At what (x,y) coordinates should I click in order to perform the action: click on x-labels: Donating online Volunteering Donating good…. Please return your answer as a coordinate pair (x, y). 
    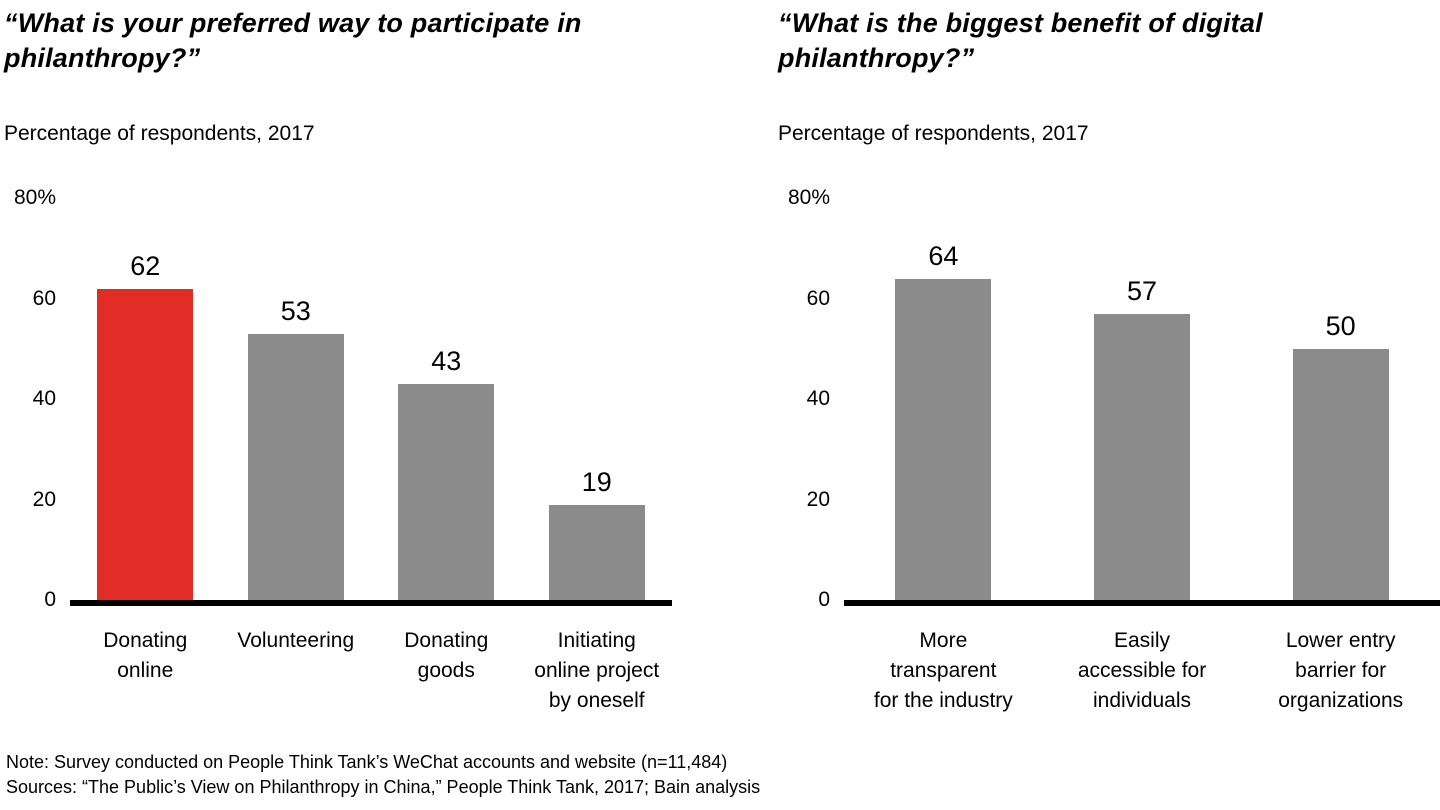
    Looking at the image, I should click on (371, 671).